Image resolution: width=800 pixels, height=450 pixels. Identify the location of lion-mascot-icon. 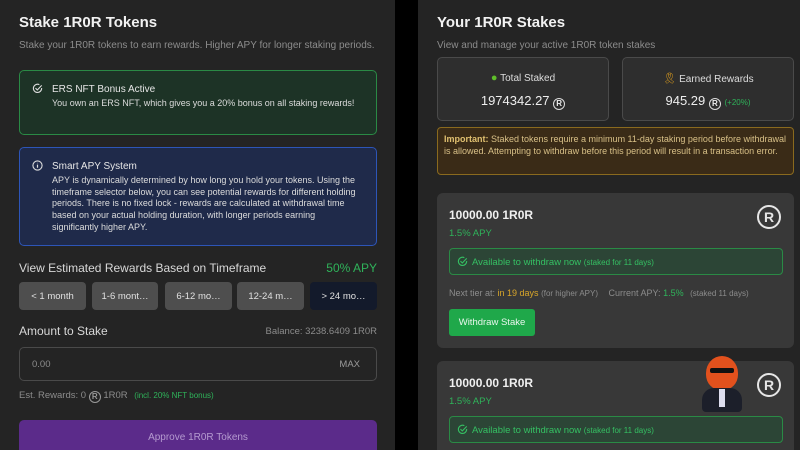
(722, 384).